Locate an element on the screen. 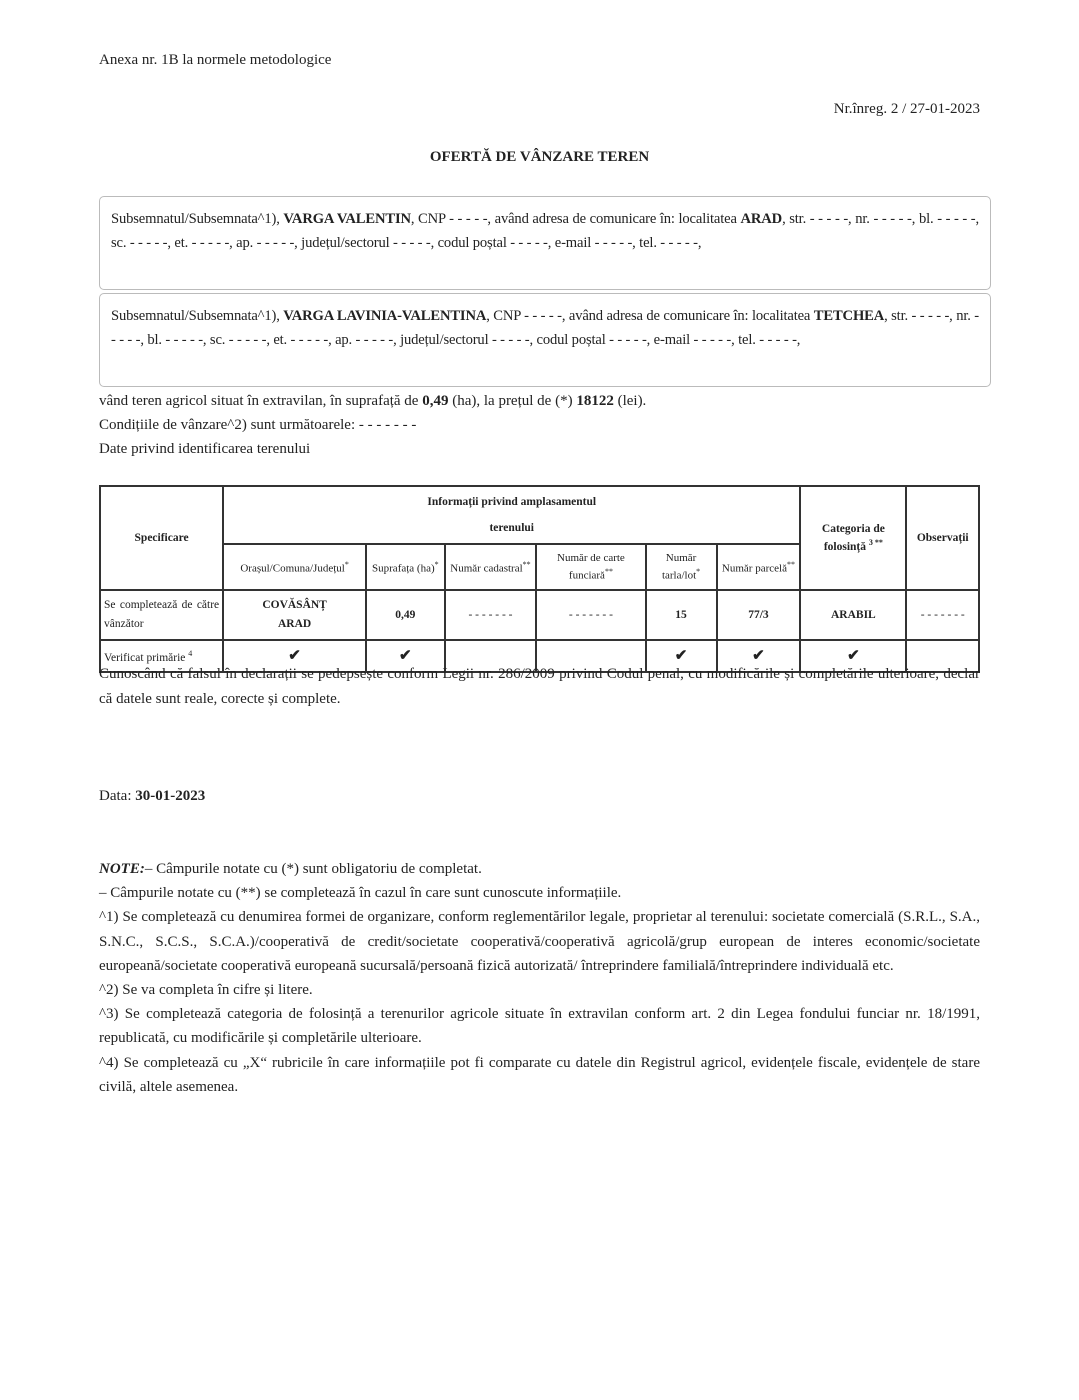 Image resolution: width=1079 pixels, height=1400 pixels. cell-cadastral: - - - - - - - is located at coordinates (490, 615).